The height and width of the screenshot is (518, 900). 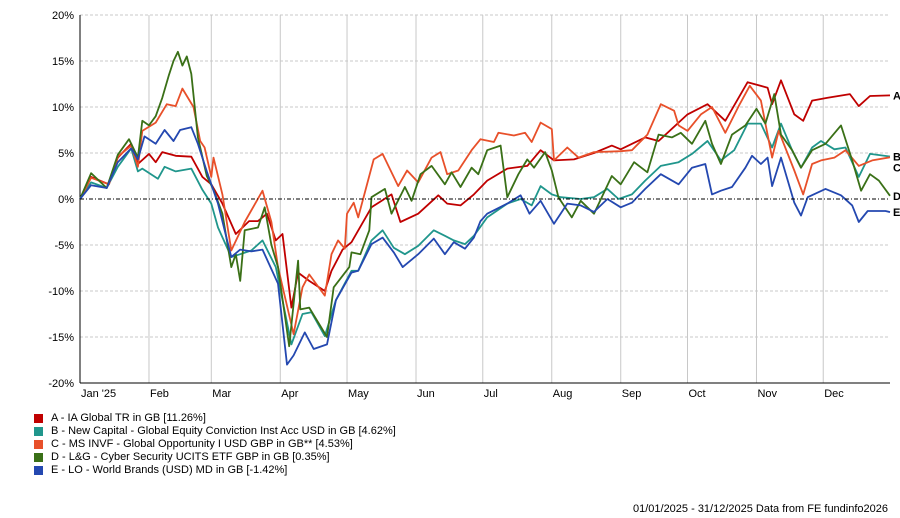 I want to click on y-tick-label: -15%, so click(x=61, y=338).